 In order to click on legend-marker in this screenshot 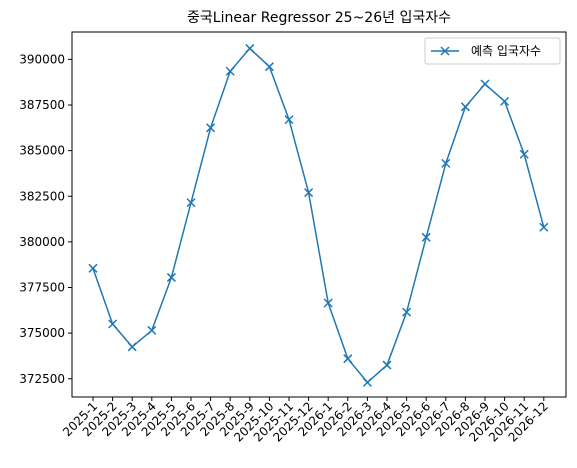, I will do `click(445, 51)`.